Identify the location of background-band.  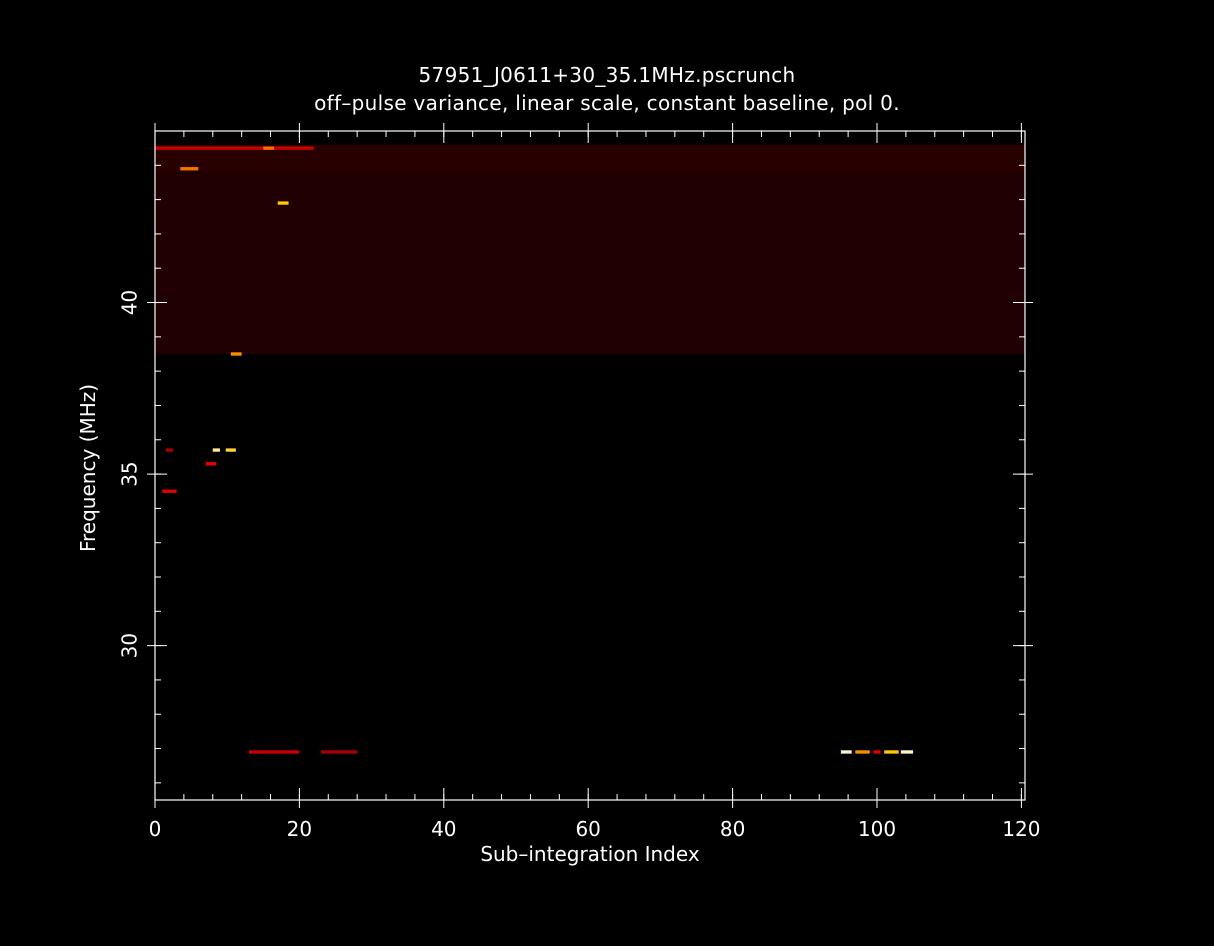
(590, 263).